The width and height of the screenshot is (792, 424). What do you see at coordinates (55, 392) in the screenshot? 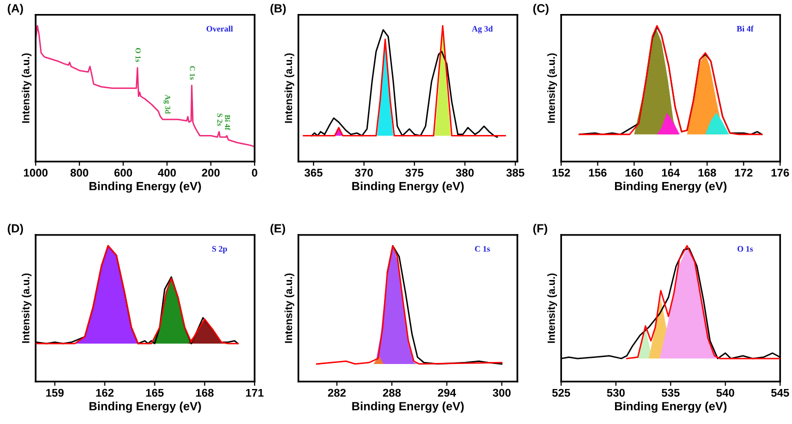
I see `x-tick-label: 159` at bounding box center [55, 392].